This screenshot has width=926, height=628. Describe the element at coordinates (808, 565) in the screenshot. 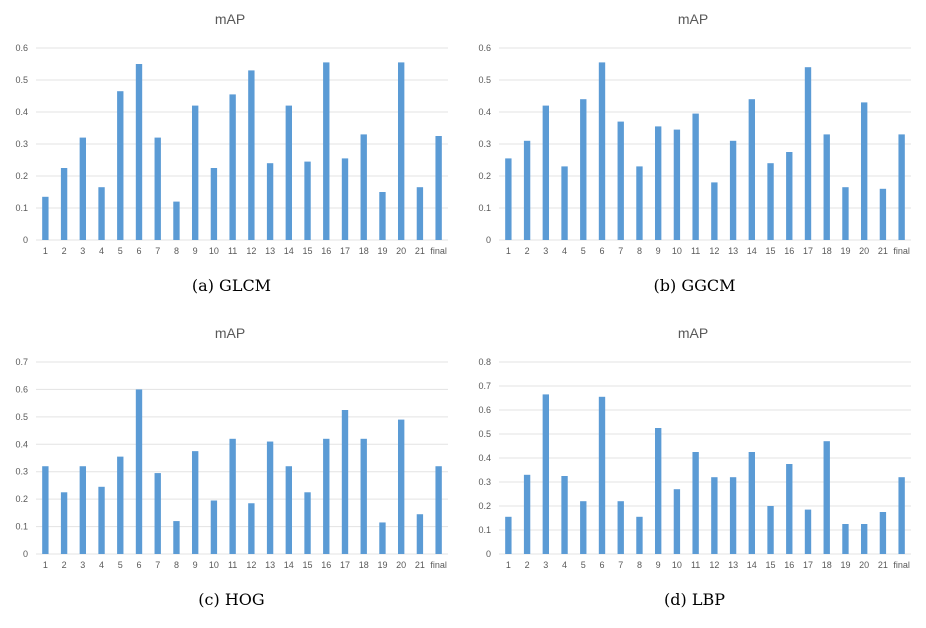

I see `x-tick-label: 17` at that location.